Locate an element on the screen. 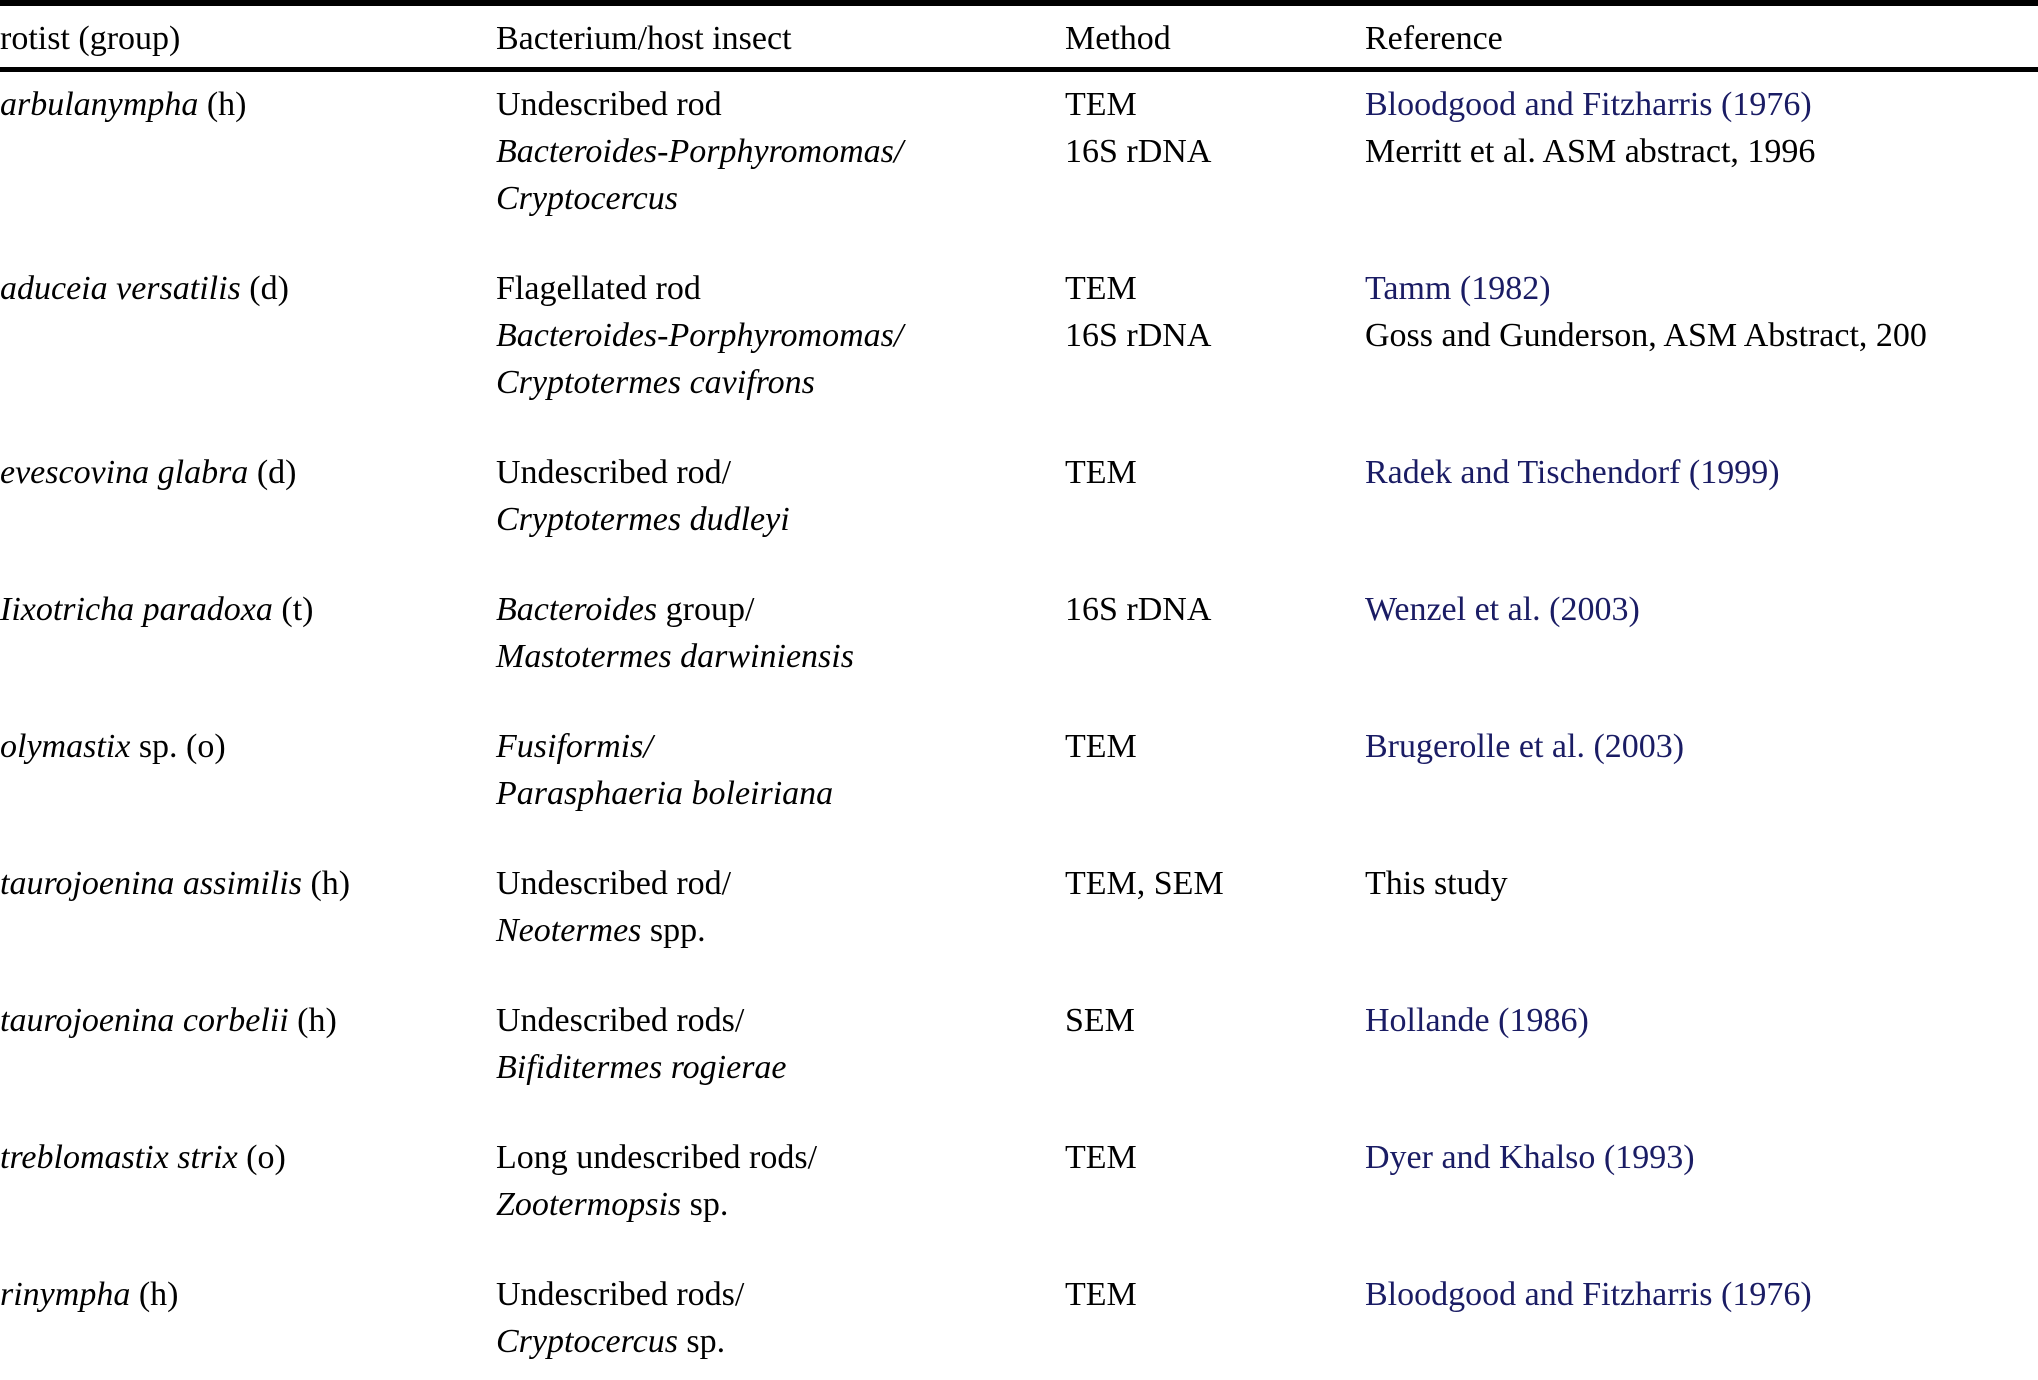 This screenshot has height=1380, width=2038. text-segment: (h) is located at coordinates (326, 883).